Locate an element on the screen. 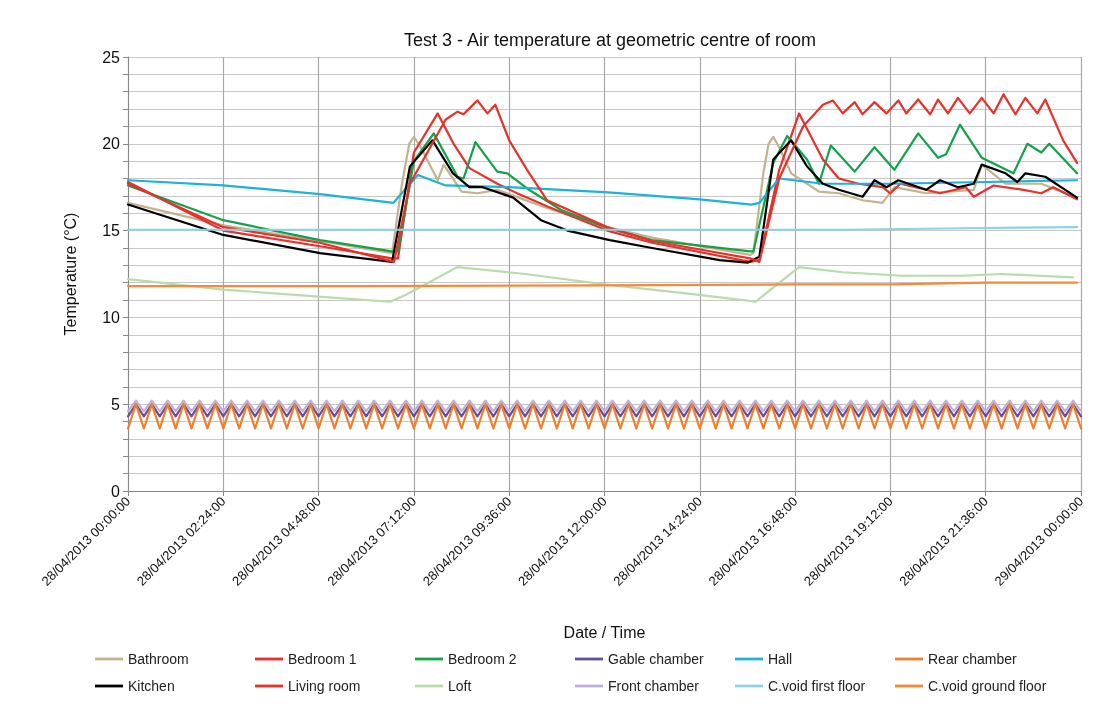 The width and height of the screenshot is (1110, 714). y-tick-label: 0 is located at coordinates (116, 491).